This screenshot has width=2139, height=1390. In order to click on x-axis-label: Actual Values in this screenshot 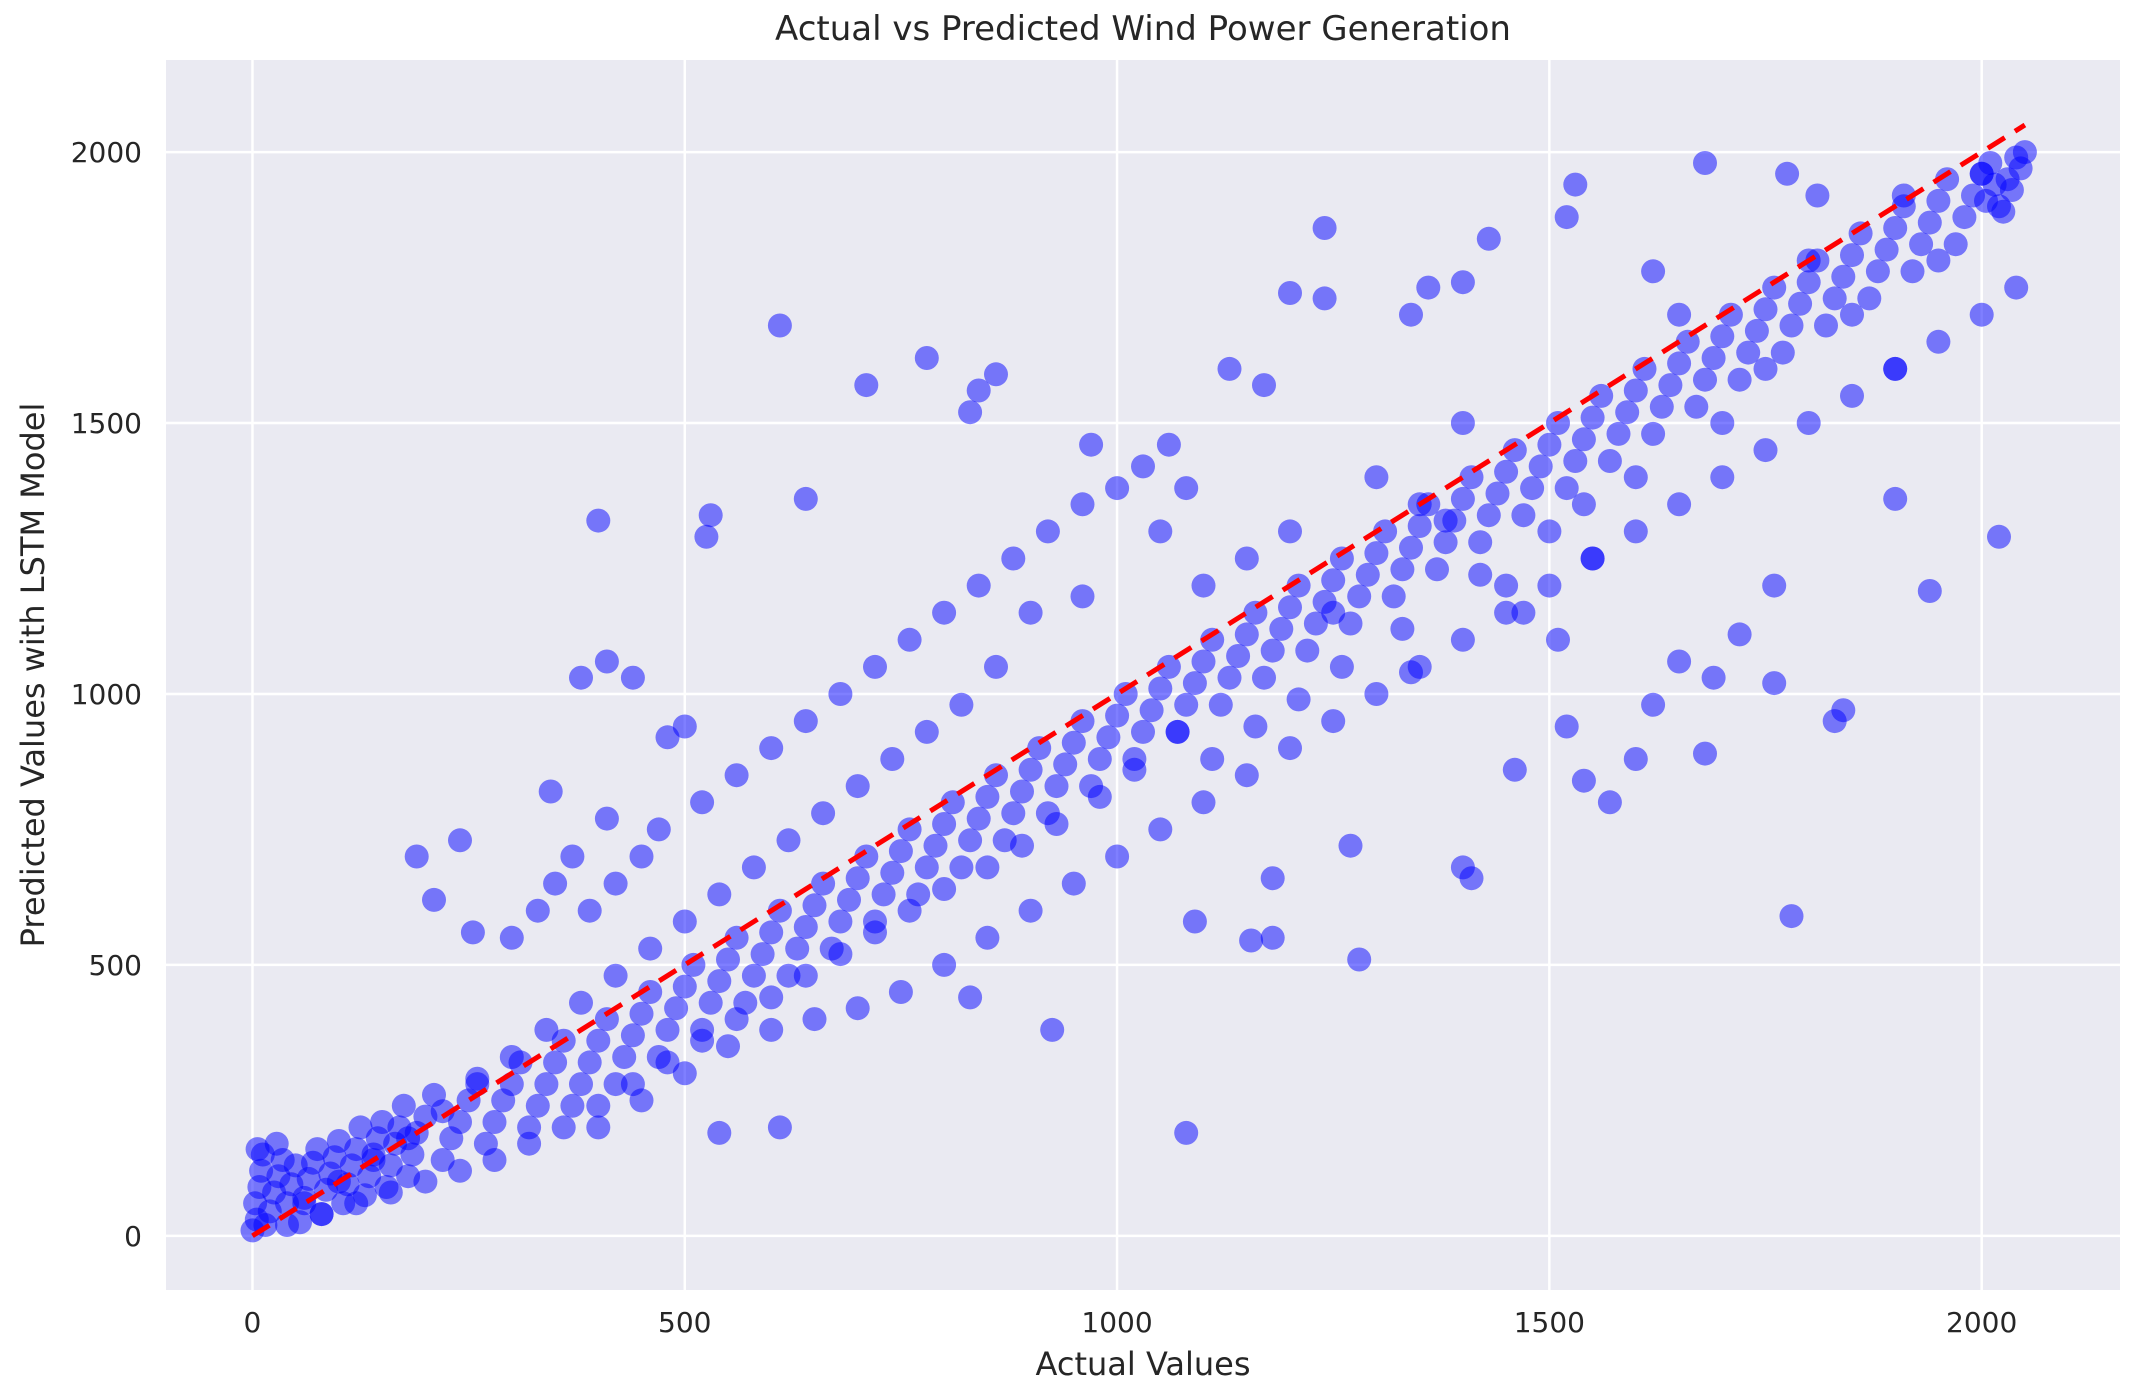, I will do `click(1143, 1364)`.